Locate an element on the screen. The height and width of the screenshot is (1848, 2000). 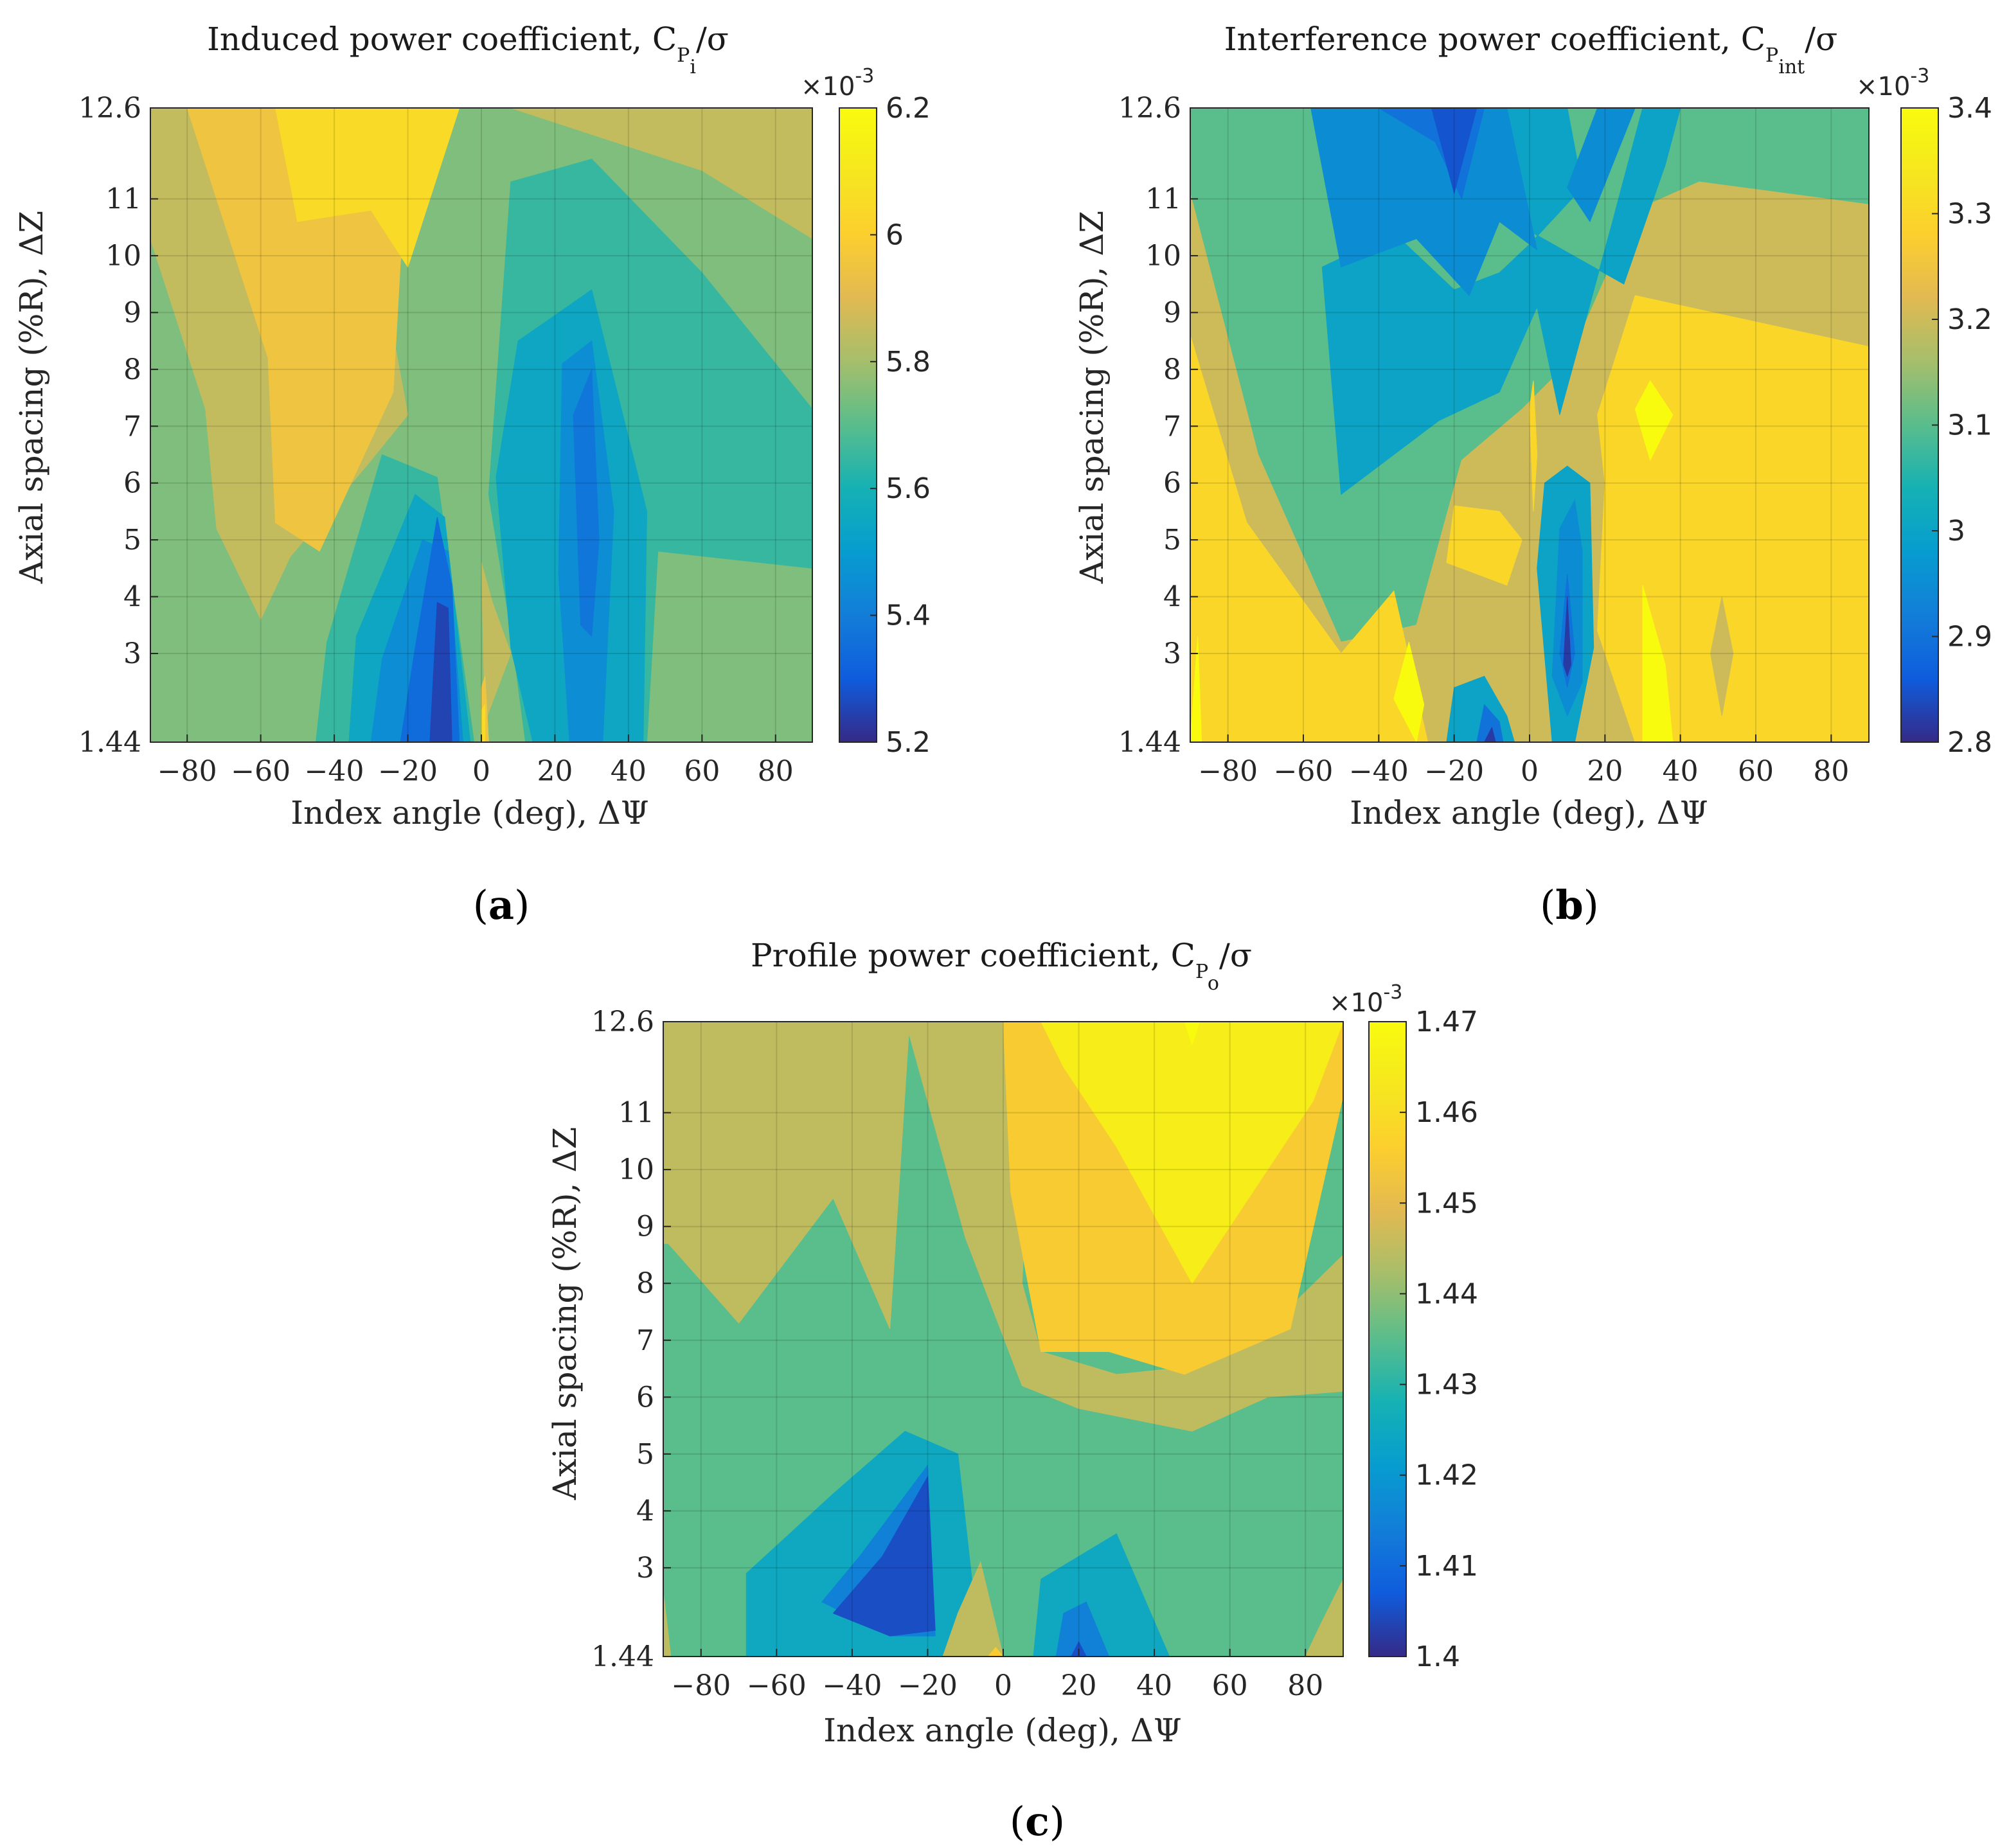
panel-c-ytick-label-6: 8 is located at coordinates (645, 1283).